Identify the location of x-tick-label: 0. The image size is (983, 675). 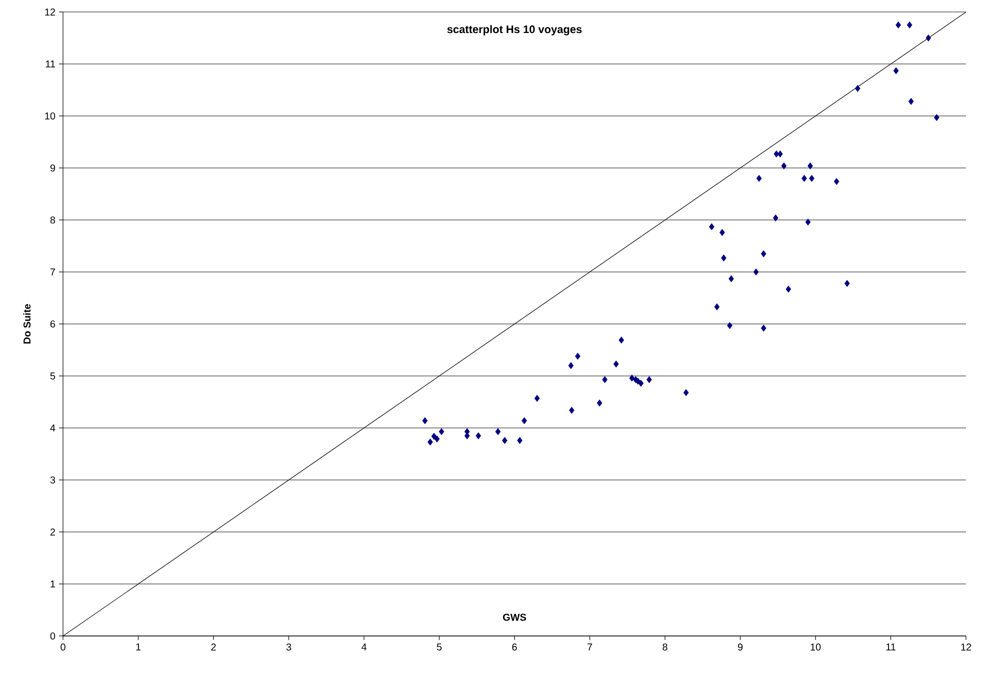
(63, 647).